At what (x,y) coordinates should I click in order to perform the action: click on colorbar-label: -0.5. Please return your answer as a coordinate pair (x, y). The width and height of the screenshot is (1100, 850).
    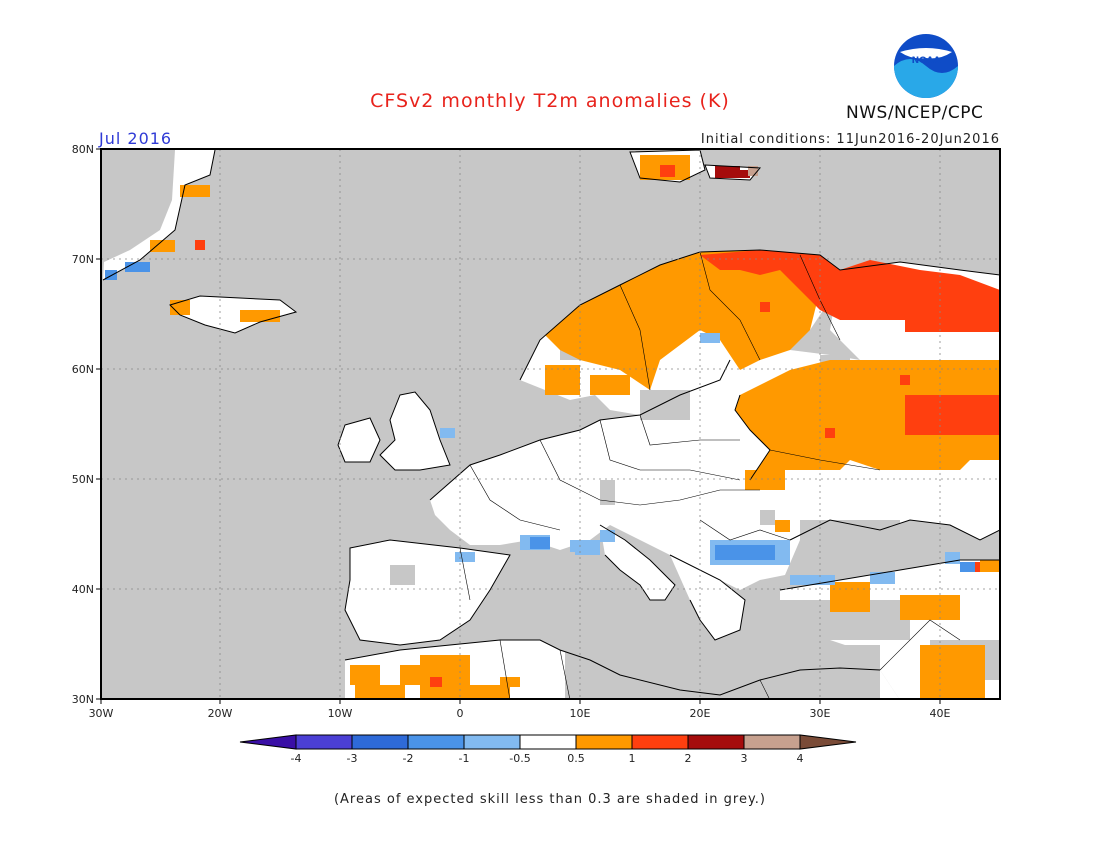
    Looking at the image, I should click on (519, 758).